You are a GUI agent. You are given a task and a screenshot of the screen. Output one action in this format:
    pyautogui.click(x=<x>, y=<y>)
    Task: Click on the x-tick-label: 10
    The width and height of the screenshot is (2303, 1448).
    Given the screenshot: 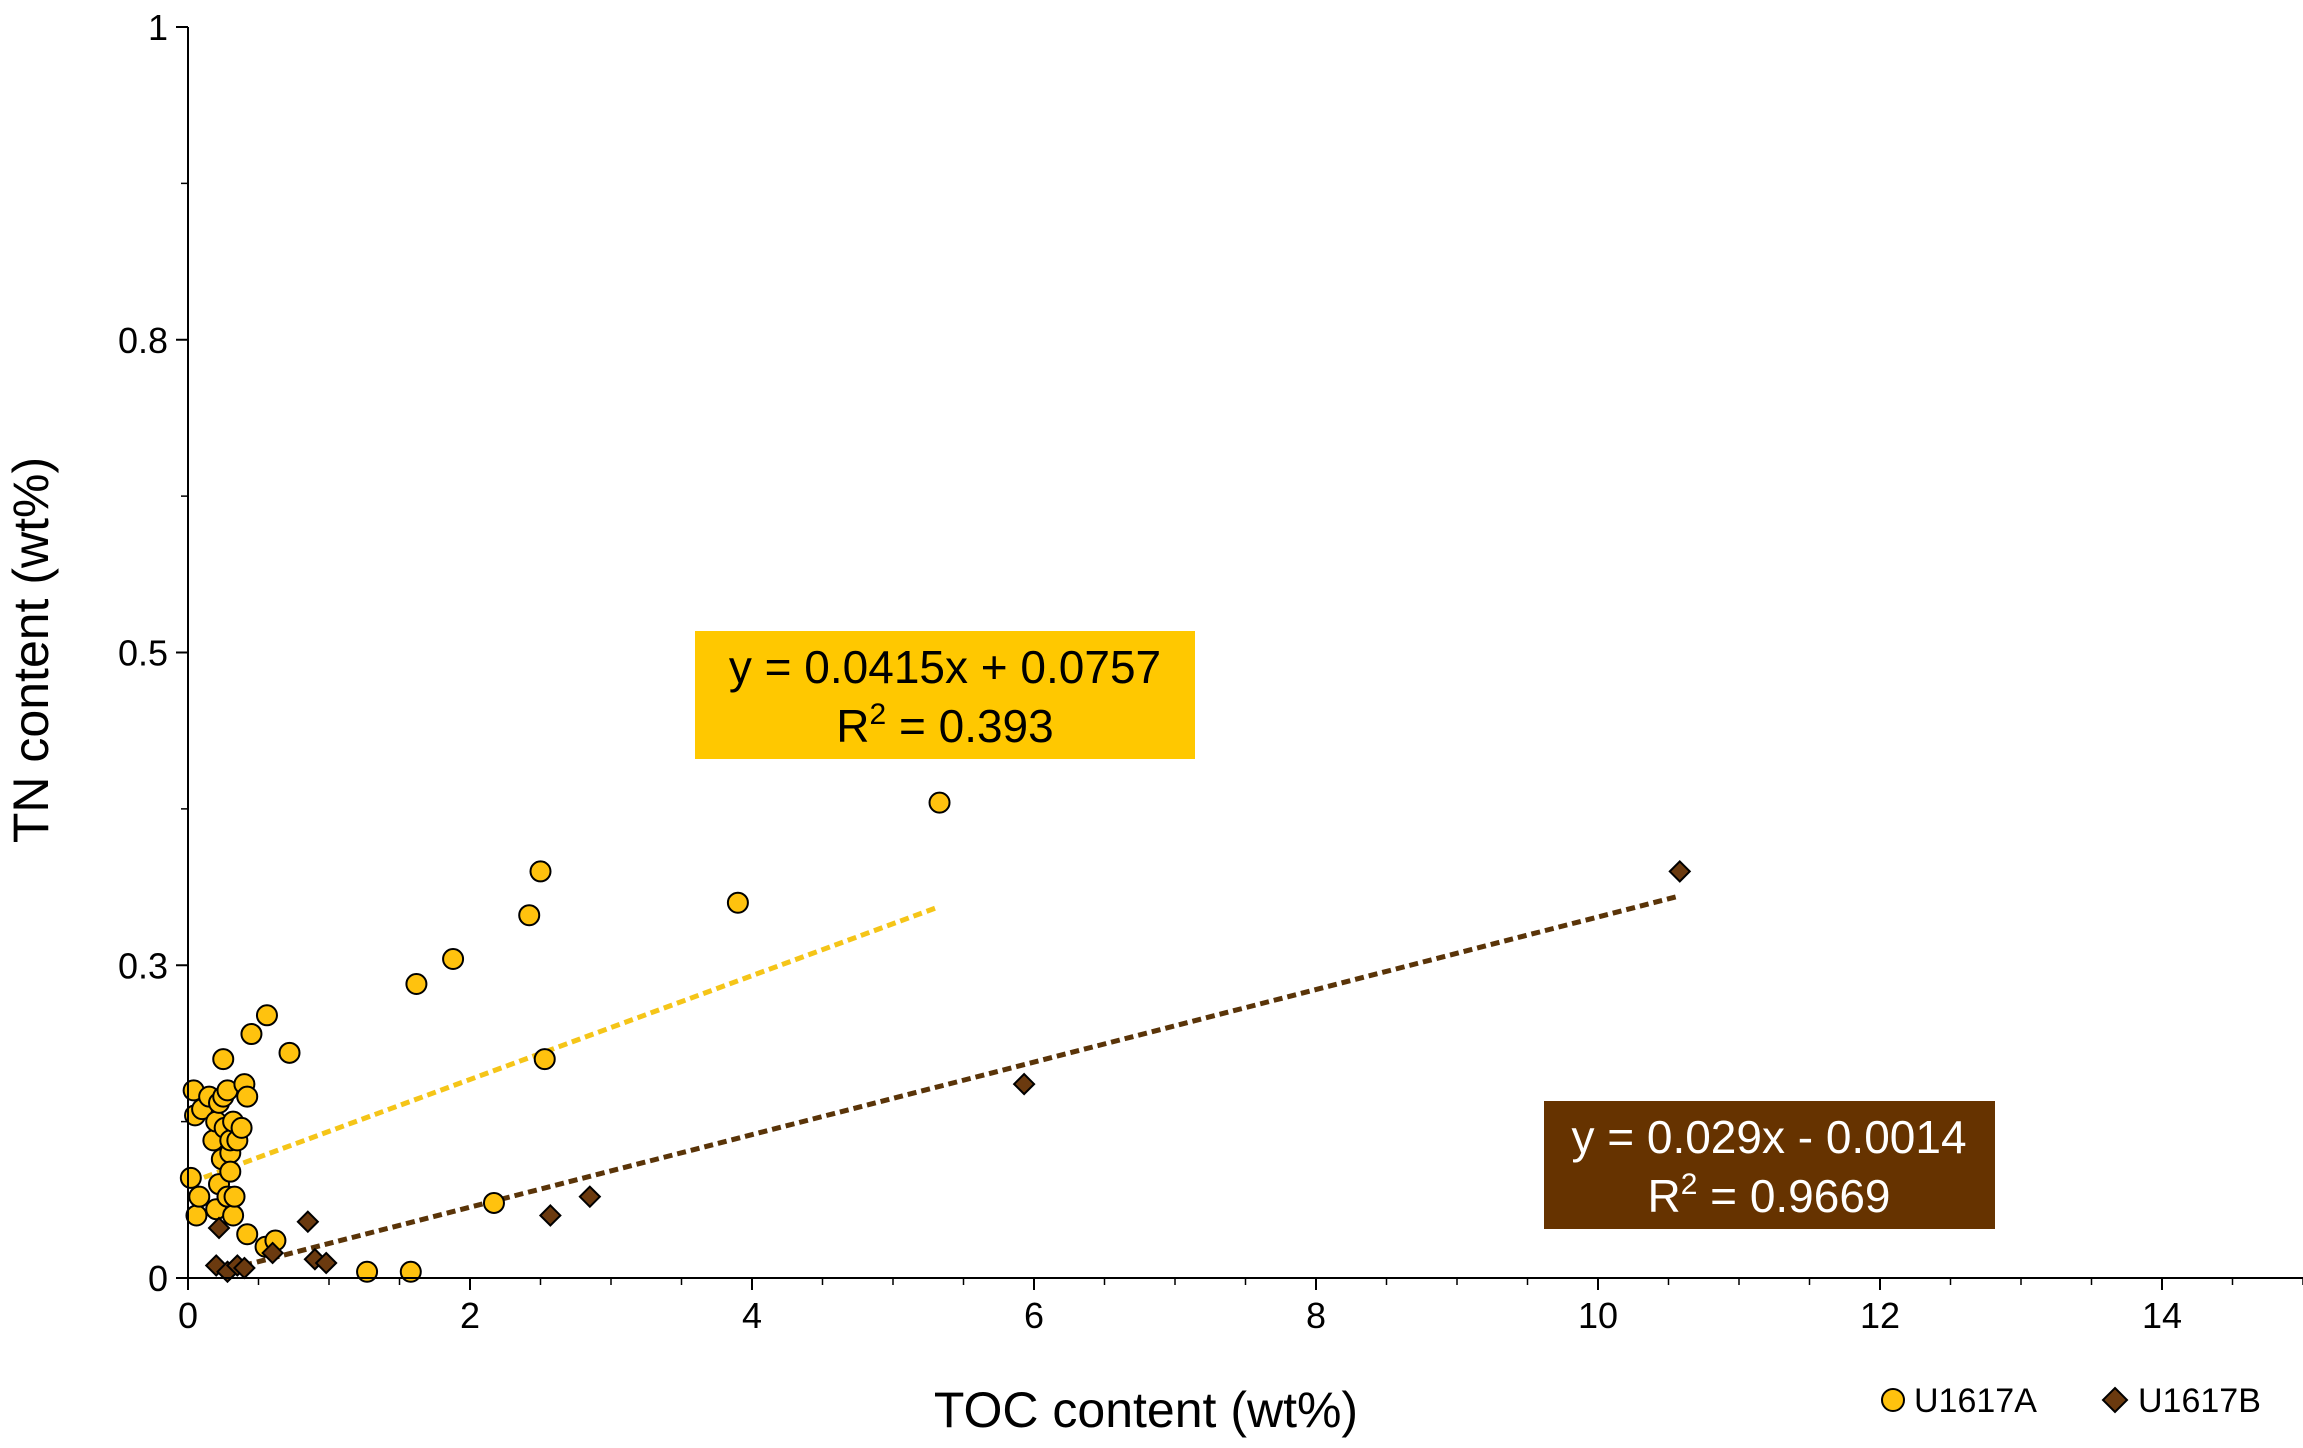 What is the action you would take?
    pyautogui.click(x=1598, y=1315)
    